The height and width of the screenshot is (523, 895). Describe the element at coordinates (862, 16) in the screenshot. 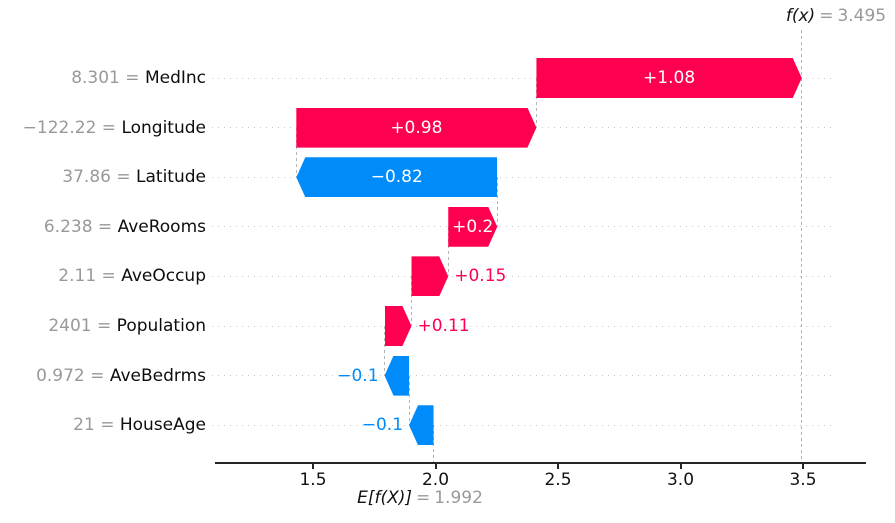

I see `fx-annotation-value: 3.495` at that location.